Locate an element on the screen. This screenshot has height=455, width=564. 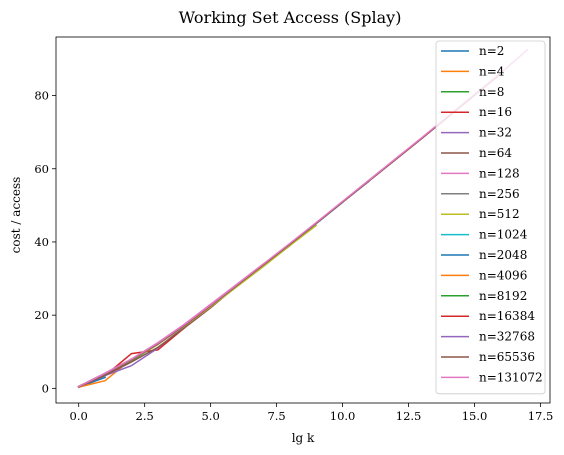
x-tick-label: 5.0 is located at coordinates (210, 416).